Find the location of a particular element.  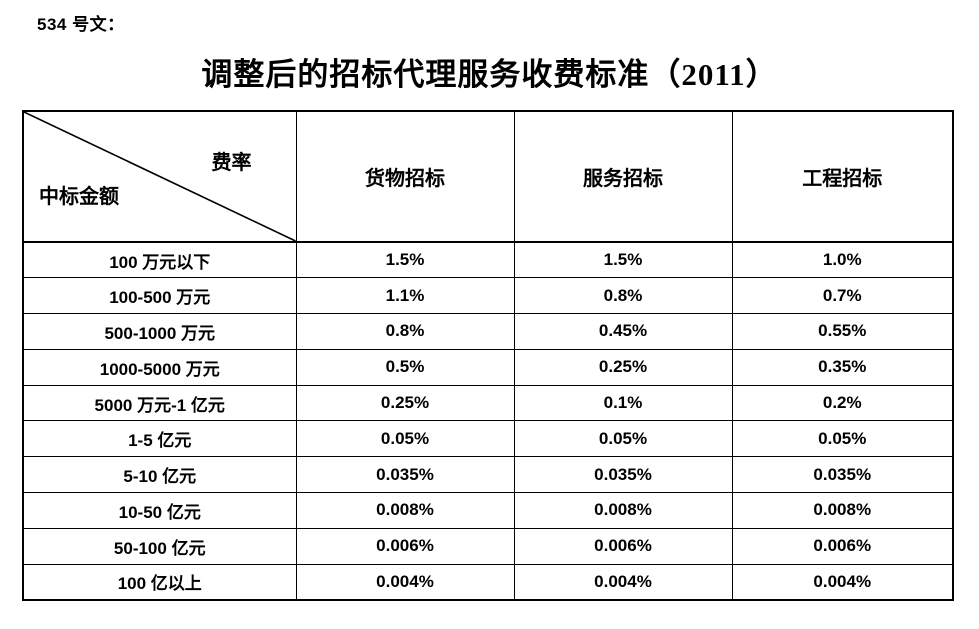

table-row: 100 万元以下 1.5% 1.5% 1.0% is located at coordinates (488, 260).